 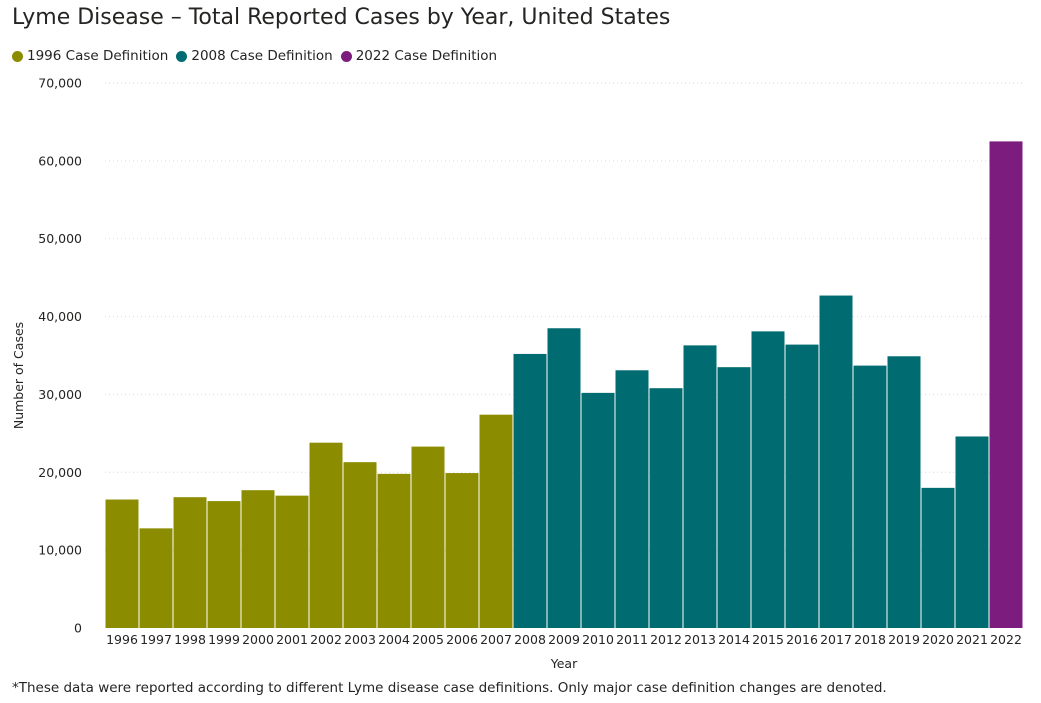 I want to click on y-tick-label: 10,000, so click(x=60, y=550).